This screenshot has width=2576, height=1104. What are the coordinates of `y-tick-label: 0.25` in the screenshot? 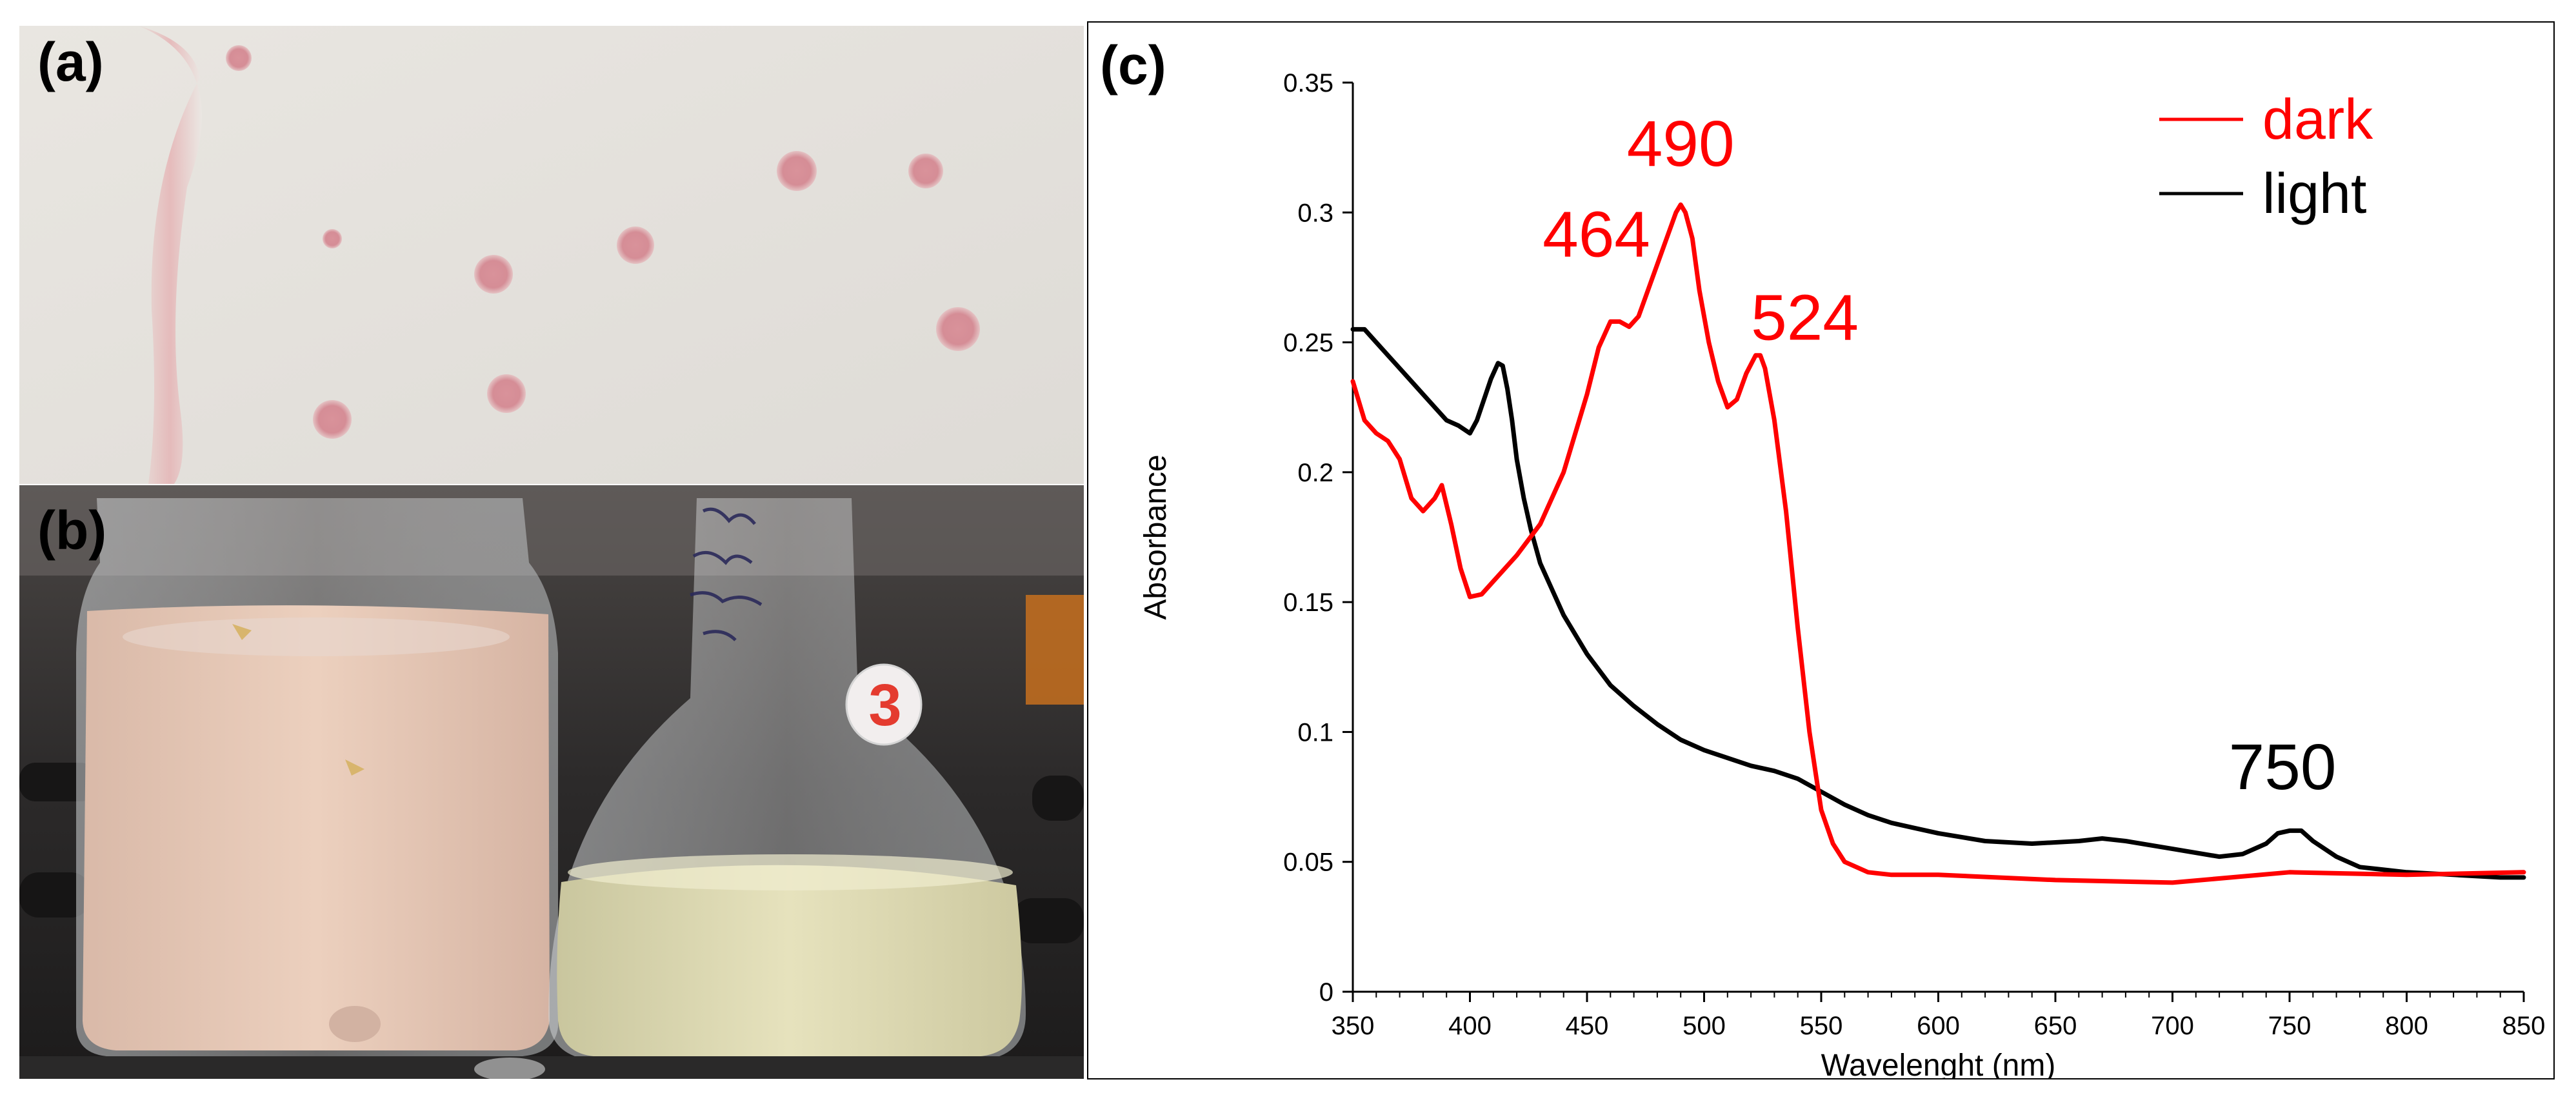 It's located at (1308, 343).